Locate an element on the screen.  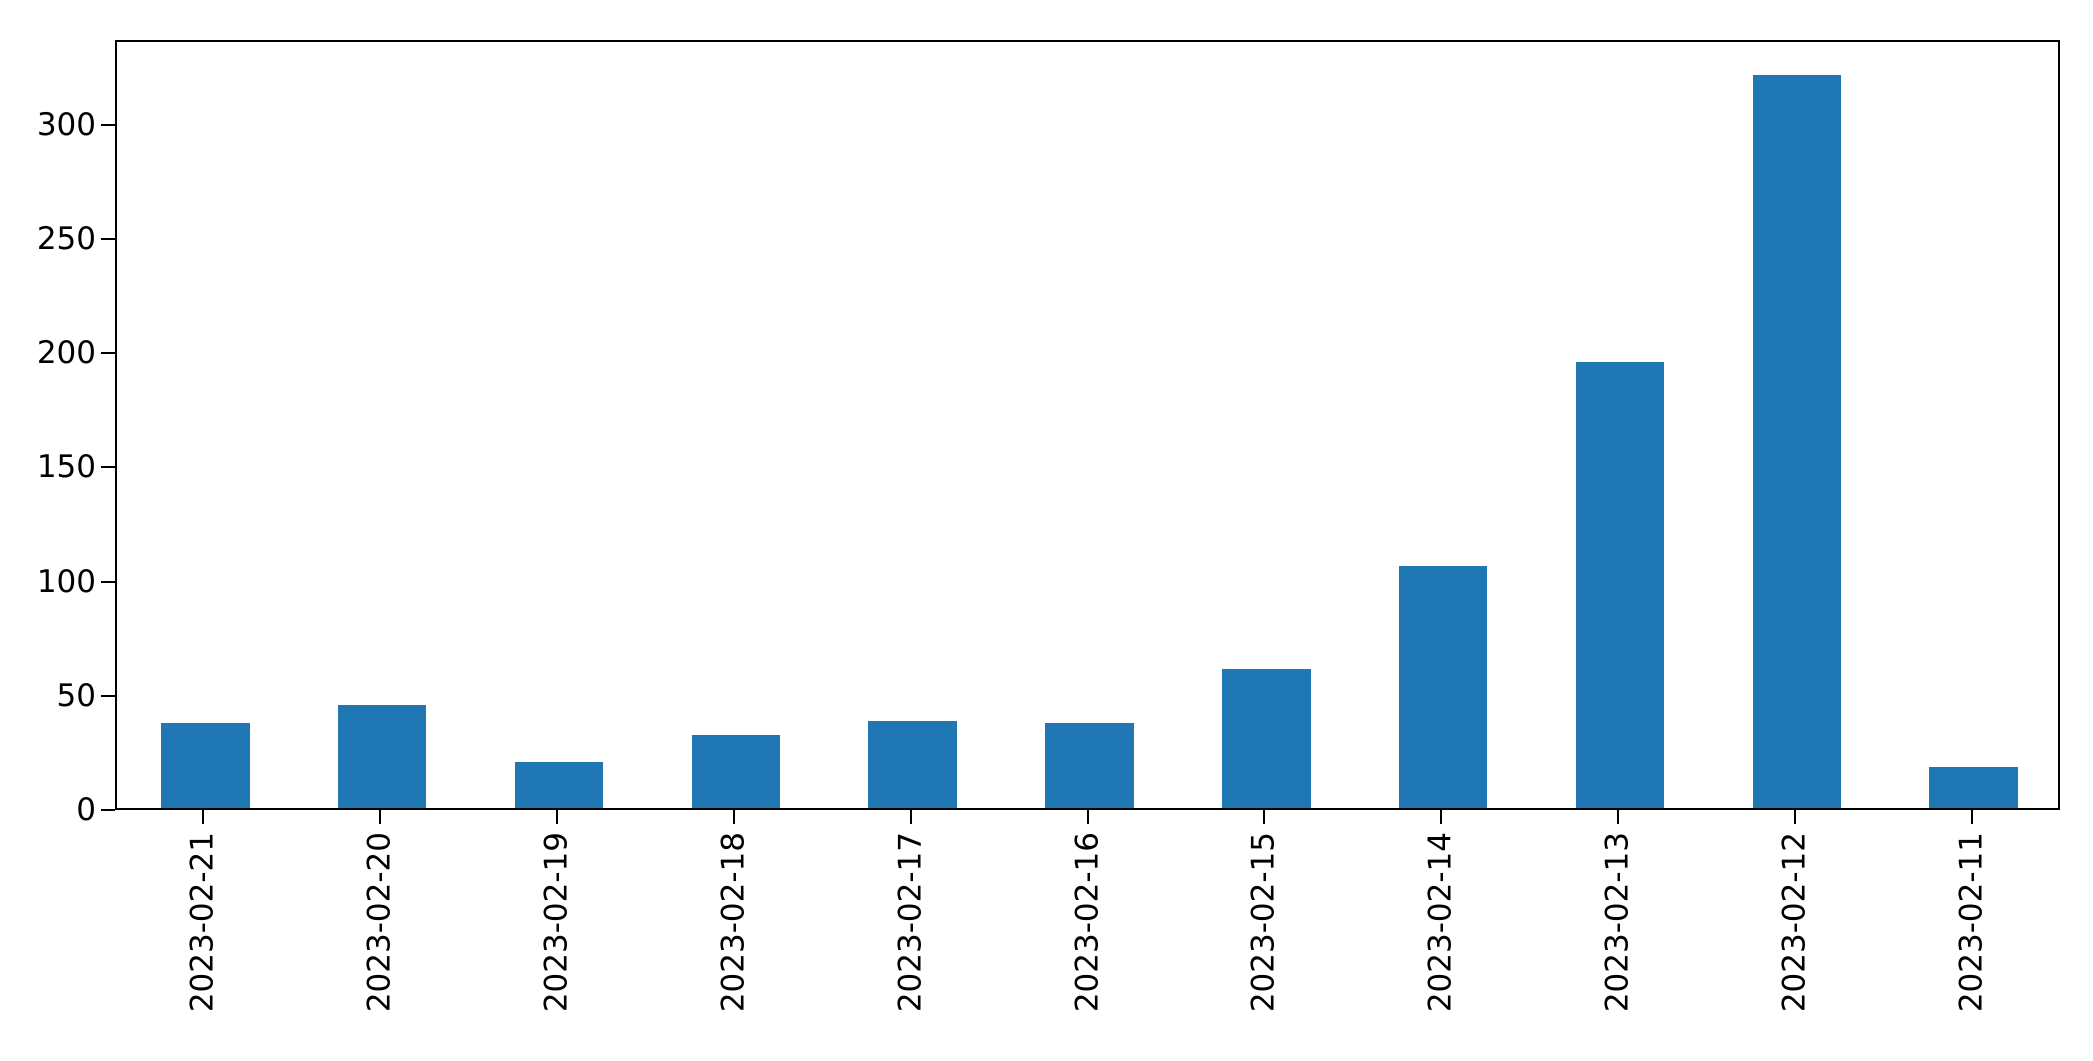
y-tick-label: 150 is located at coordinates (66, 467).